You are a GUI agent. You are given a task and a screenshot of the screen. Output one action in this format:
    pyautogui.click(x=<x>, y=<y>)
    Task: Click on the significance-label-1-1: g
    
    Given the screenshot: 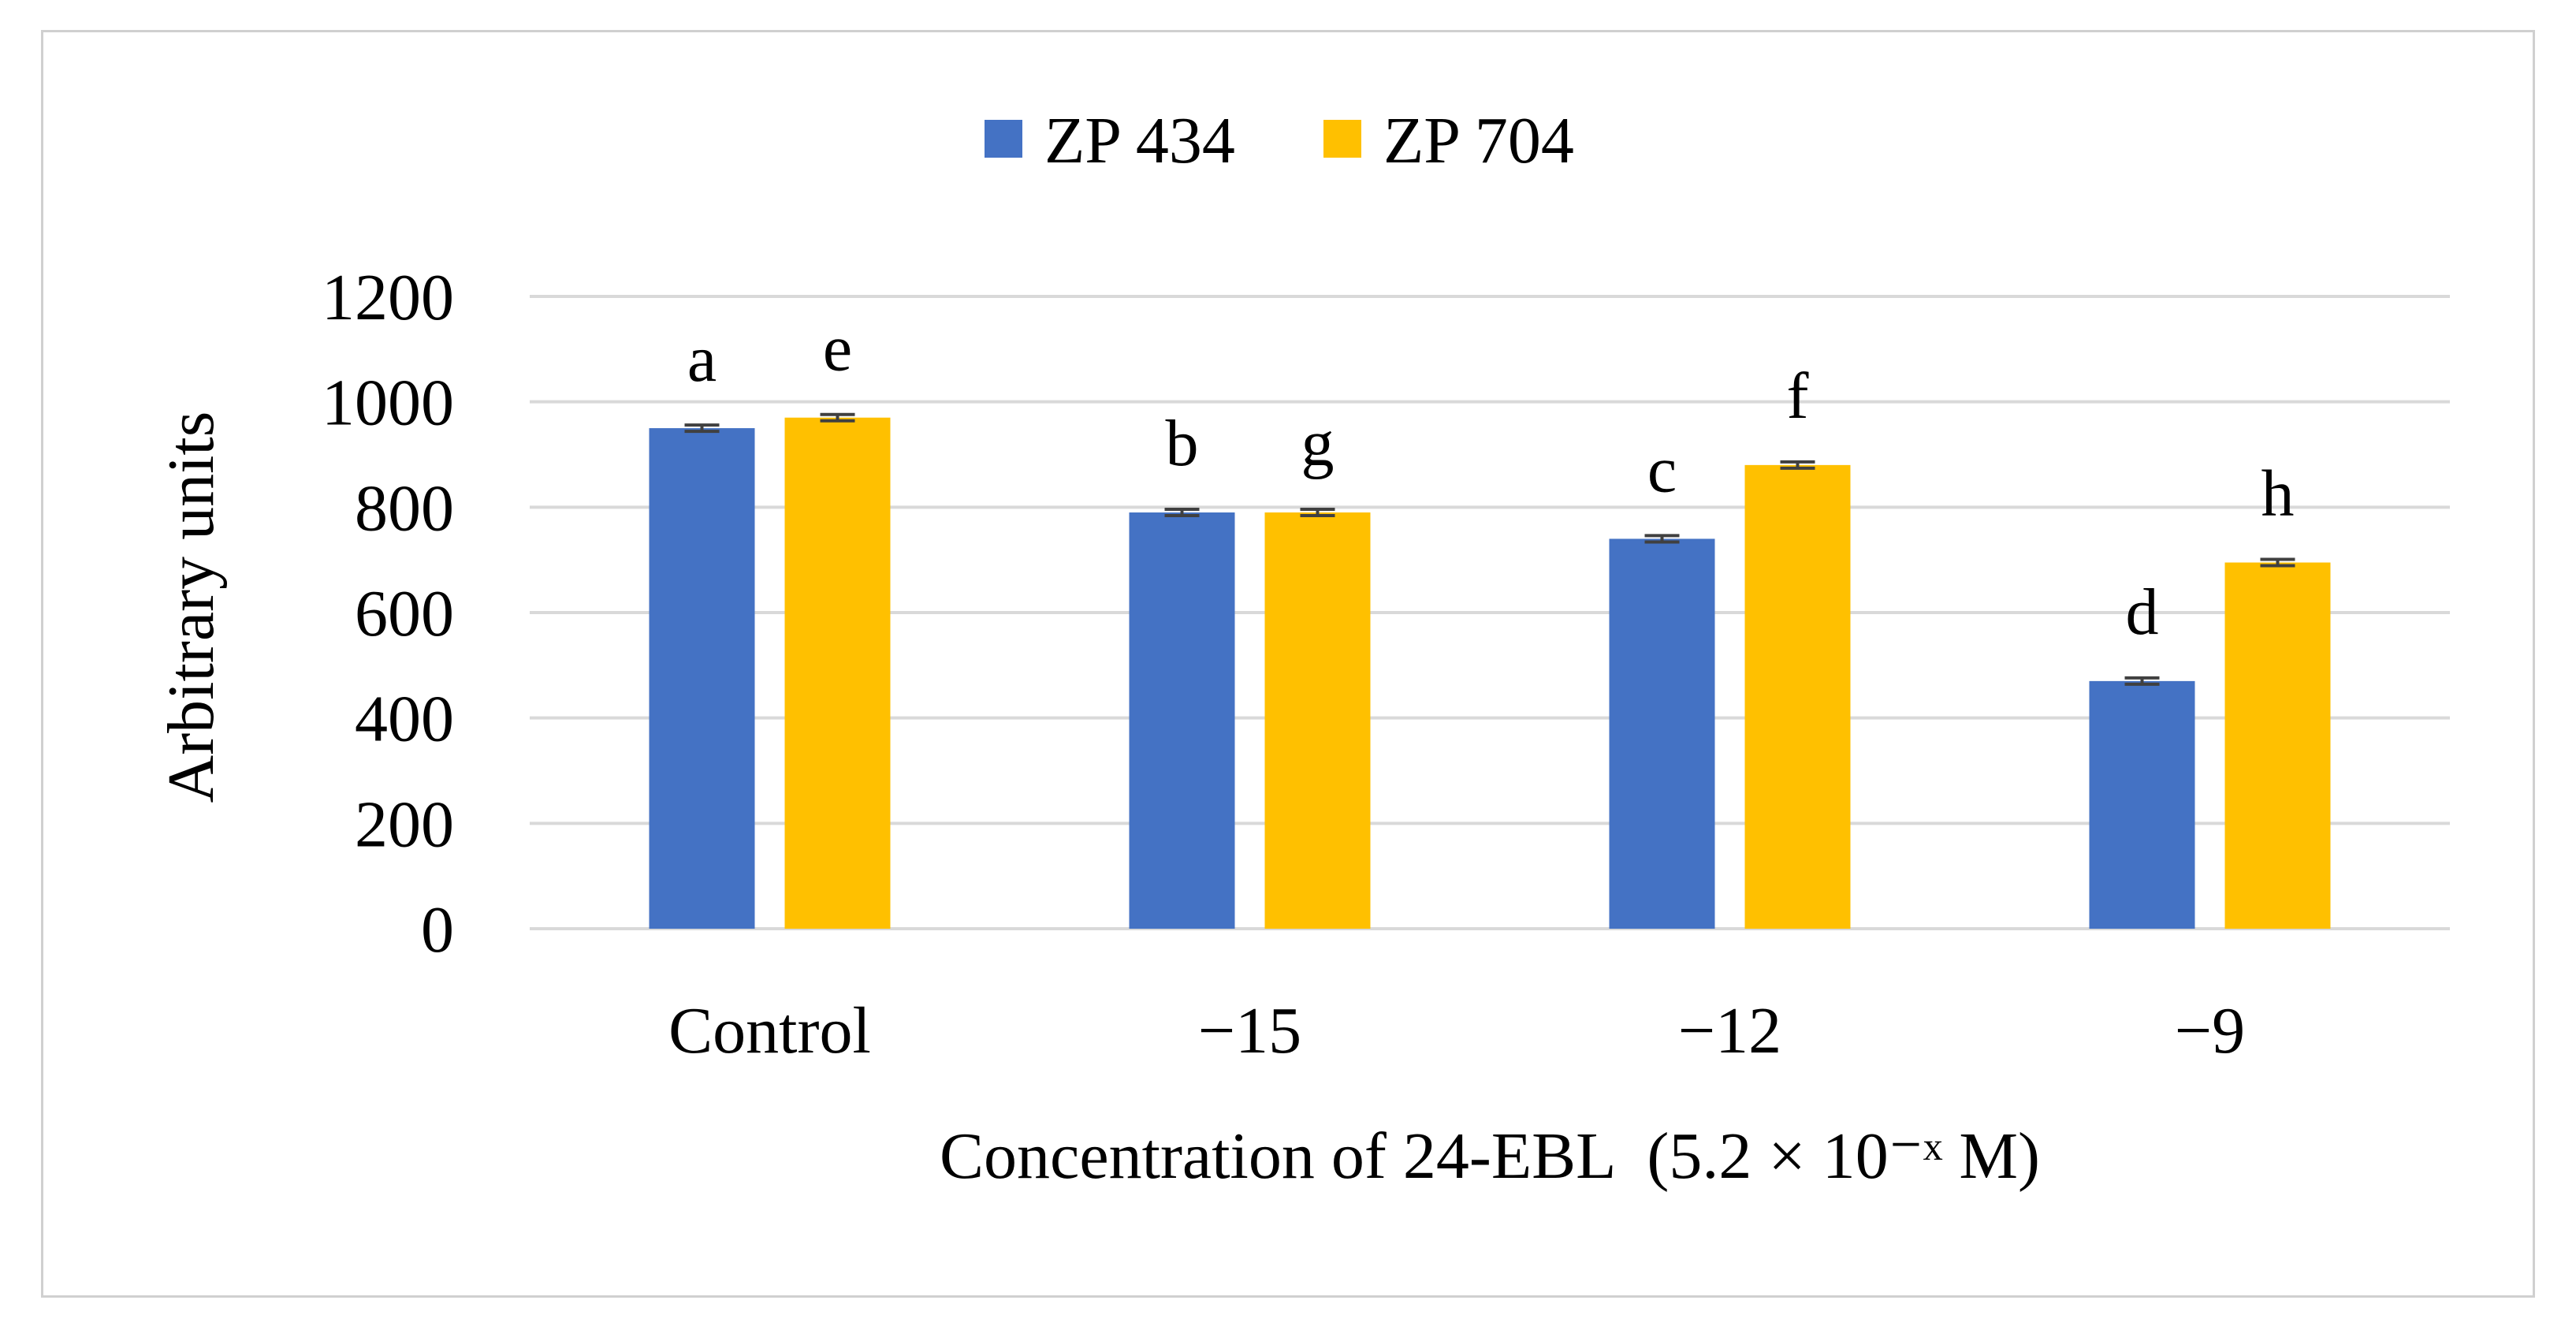 What is the action you would take?
    pyautogui.click(x=1318, y=443)
    